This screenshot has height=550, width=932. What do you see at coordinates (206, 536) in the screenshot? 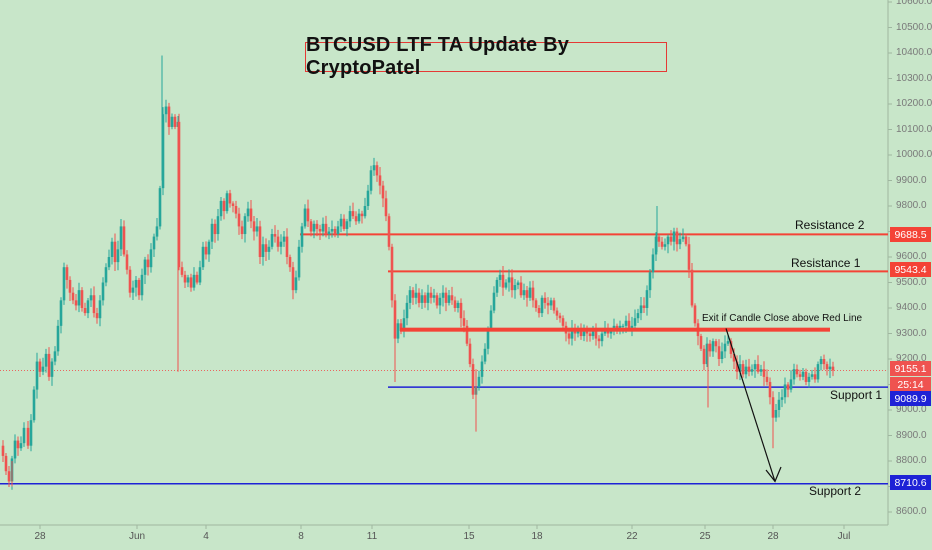
I see `x-tick-label: 4` at bounding box center [206, 536].